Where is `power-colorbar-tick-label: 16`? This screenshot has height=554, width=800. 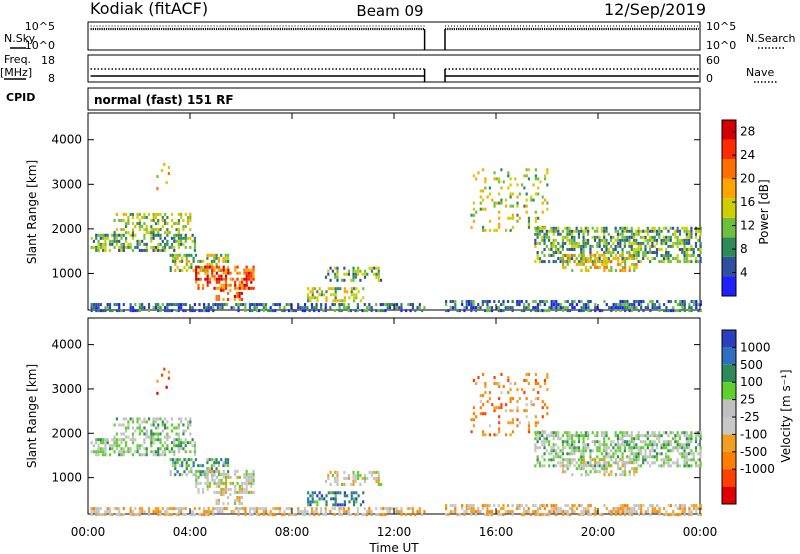 power-colorbar-tick-label: 16 is located at coordinates (747, 202).